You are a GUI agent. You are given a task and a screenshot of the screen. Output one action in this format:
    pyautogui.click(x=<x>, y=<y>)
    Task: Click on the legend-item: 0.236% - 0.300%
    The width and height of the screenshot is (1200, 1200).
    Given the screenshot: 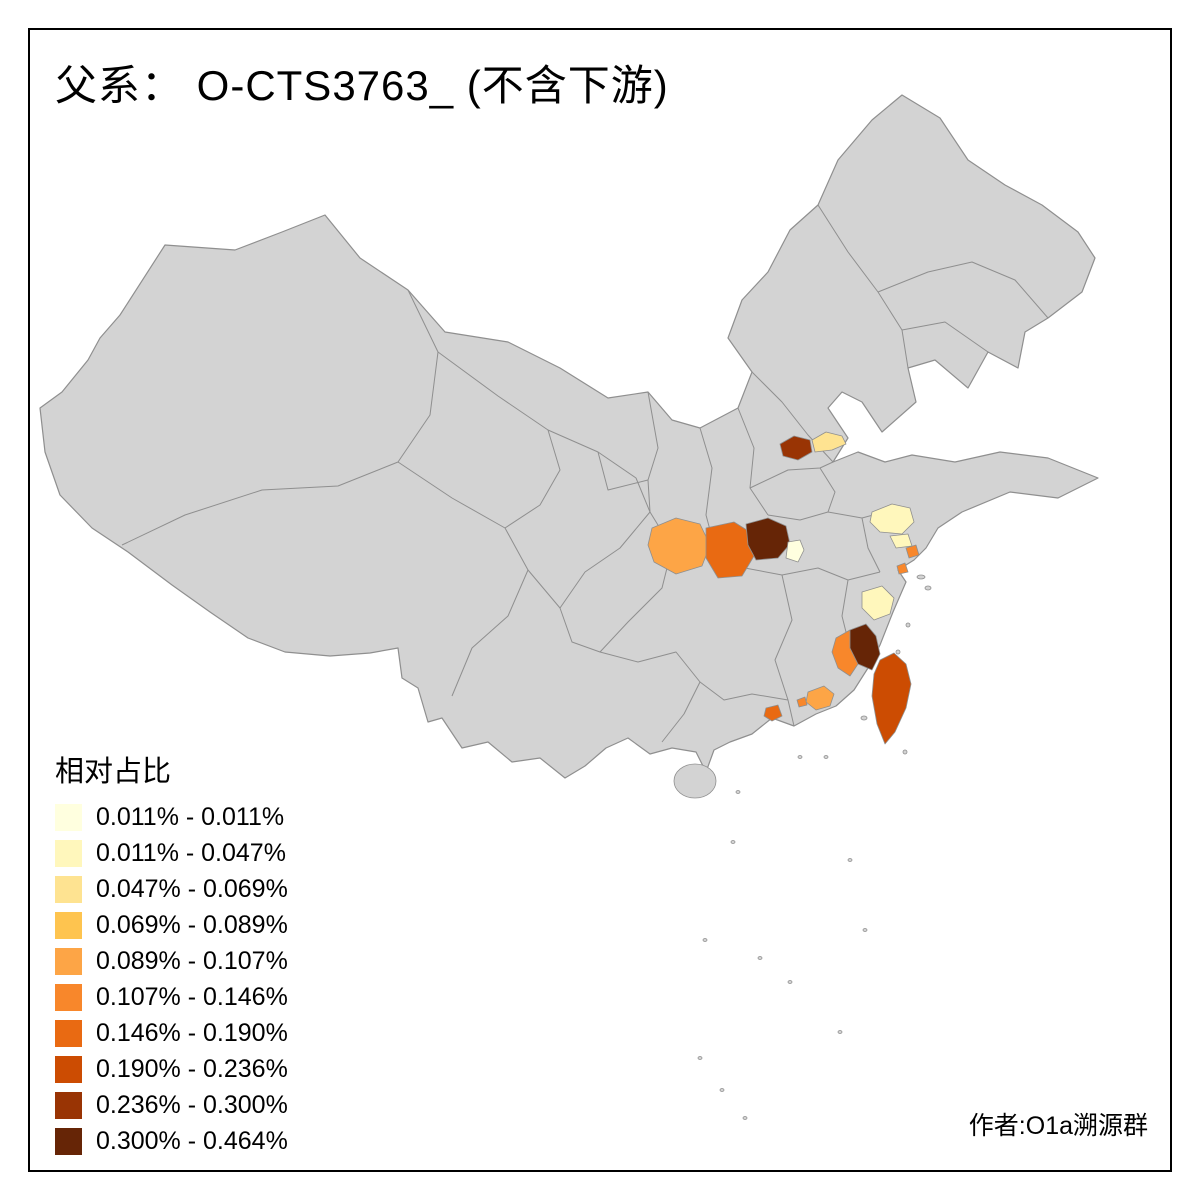 What is the action you would take?
    pyautogui.click(x=171, y=1105)
    